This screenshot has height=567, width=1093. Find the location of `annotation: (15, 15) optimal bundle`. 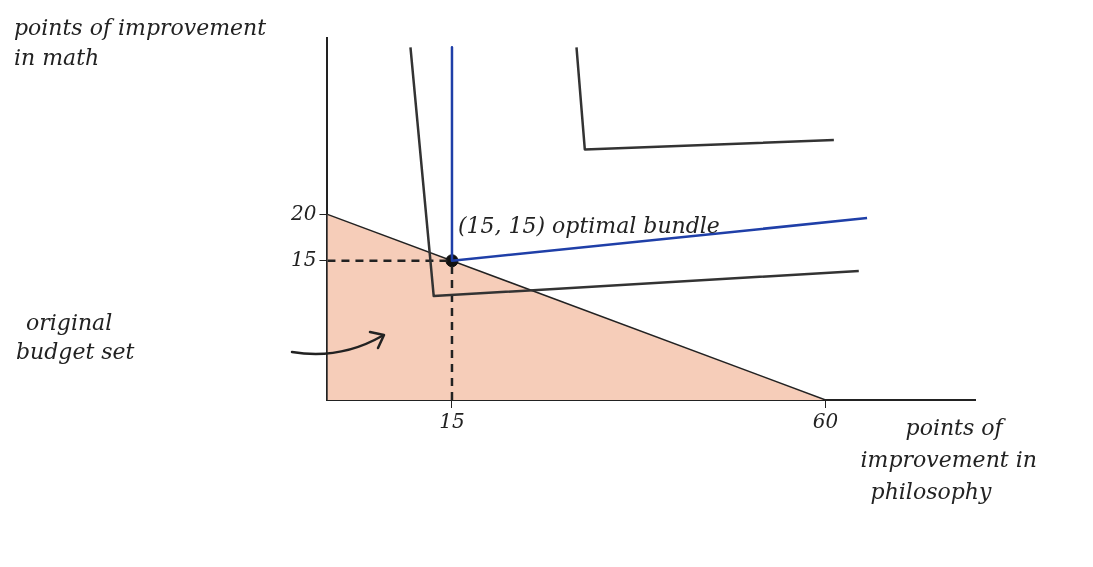

annotation: (15, 15) optimal bundle is located at coordinates (588, 226).